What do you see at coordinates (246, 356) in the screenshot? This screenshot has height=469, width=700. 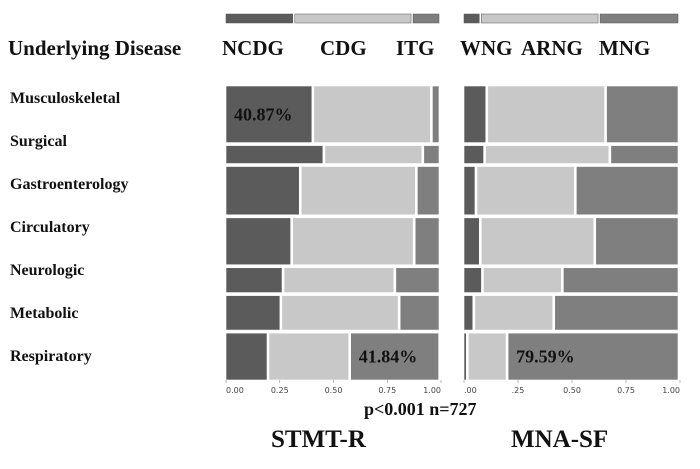 I see `stmt-r-tile-respiratory-ncdg` at bounding box center [246, 356].